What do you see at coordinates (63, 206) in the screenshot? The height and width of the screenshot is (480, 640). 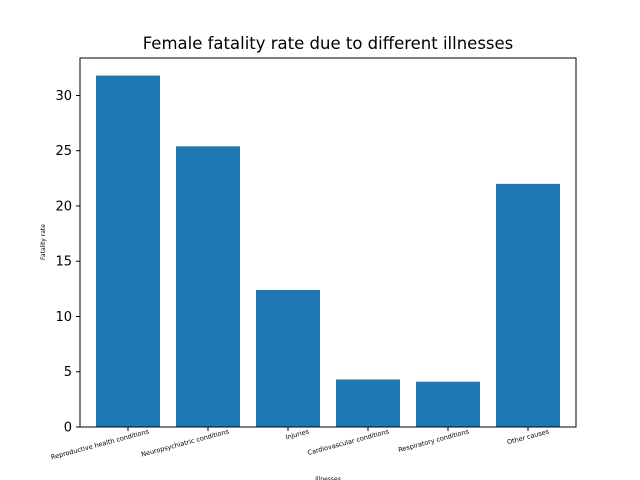 I see `y-tick-label: 20` at bounding box center [63, 206].